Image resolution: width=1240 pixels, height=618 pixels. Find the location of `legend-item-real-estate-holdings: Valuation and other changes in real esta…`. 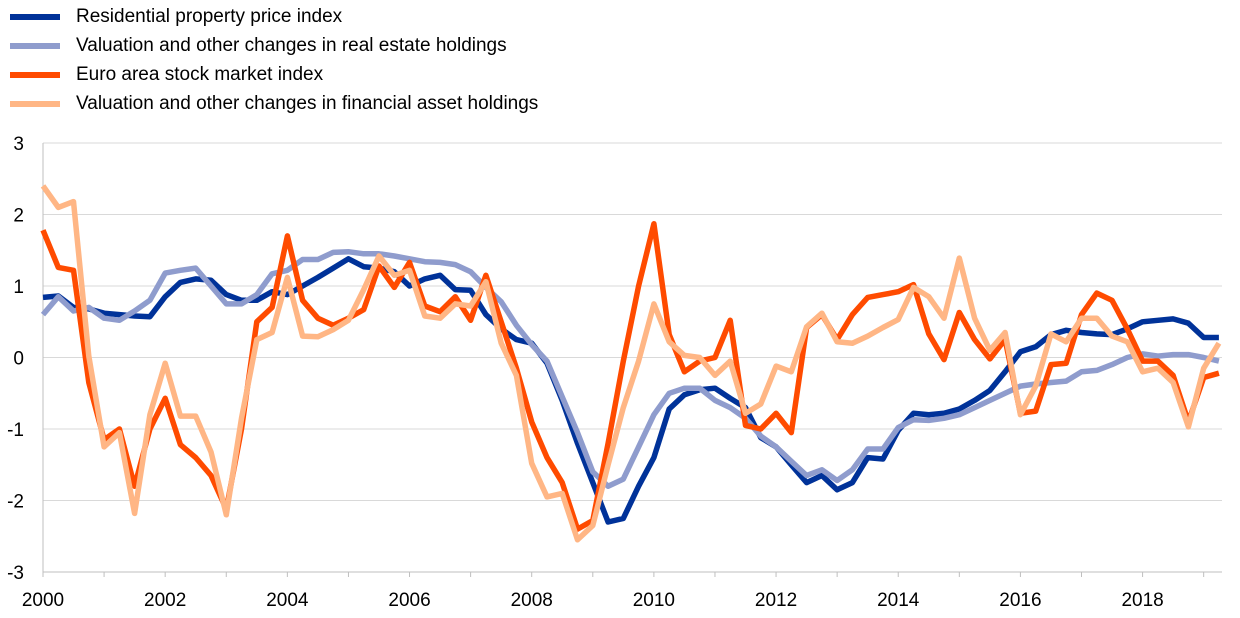

legend-item-real-estate-holdings: Valuation and other changes in real esta… is located at coordinates (274, 45).